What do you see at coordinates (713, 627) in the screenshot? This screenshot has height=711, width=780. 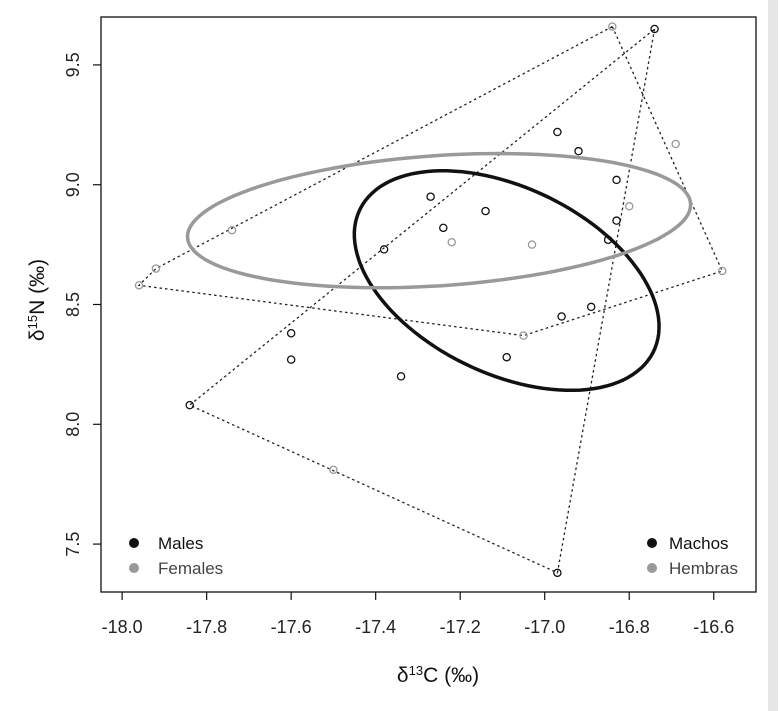 I see `x-tick-label: -16.6` at bounding box center [713, 627].